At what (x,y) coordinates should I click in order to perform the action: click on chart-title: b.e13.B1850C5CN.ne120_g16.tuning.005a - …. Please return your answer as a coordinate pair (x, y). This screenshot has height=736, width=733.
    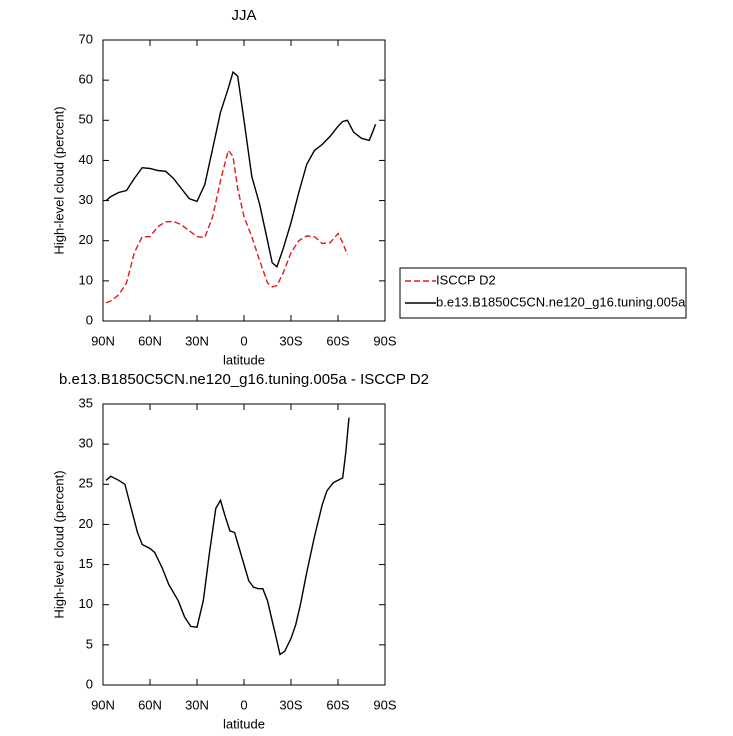
    Looking at the image, I should click on (244, 379).